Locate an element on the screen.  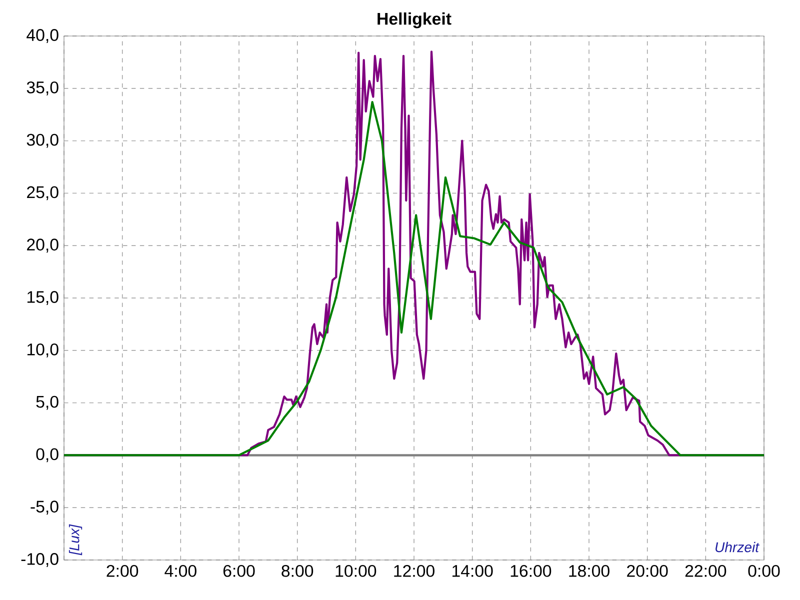
x-axis-title: Uhrzeit is located at coordinates (738, 547).